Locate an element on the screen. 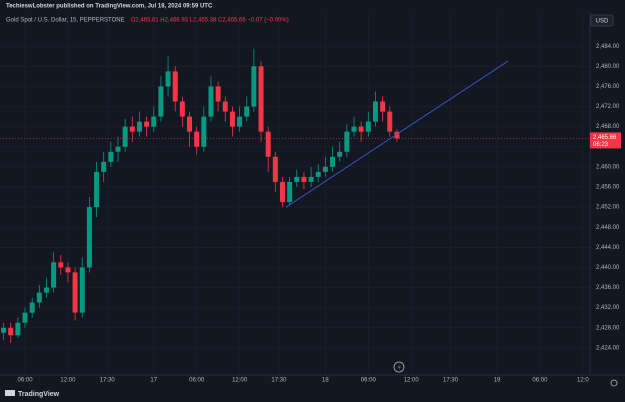 This screenshot has height=402, width=625. settings-icon is located at coordinates (614, 383).